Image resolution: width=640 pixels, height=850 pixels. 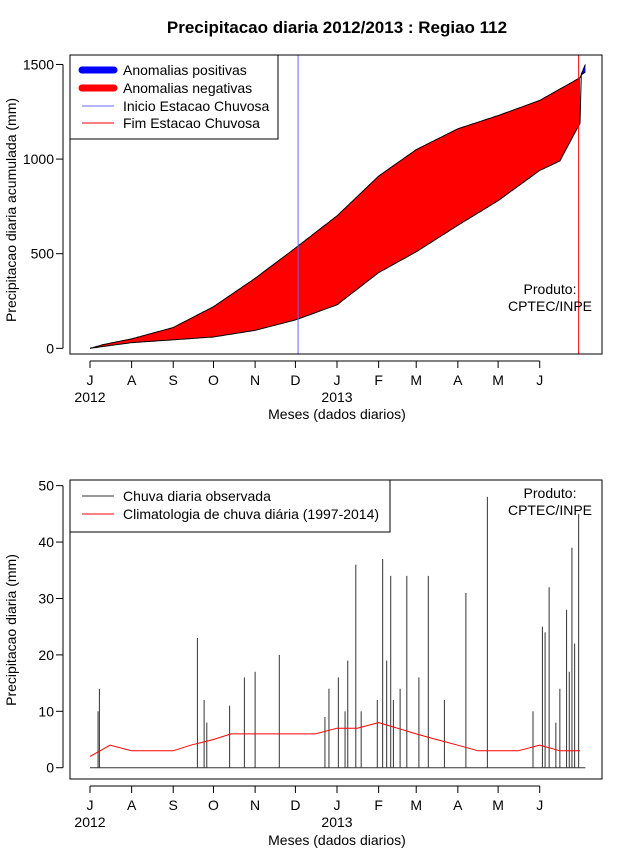 I want to click on y-tick-label: 20, so click(x=46, y=655).